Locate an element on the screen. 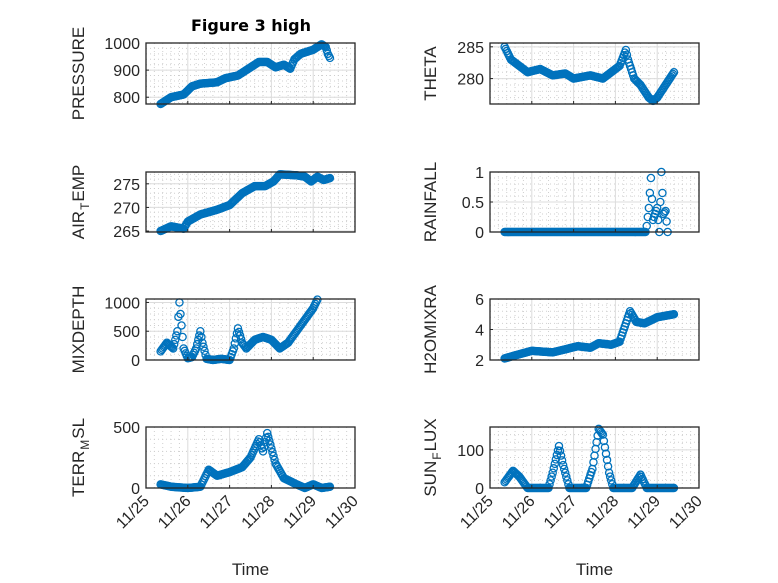 The width and height of the screenshot is (778, 583). x-tick-label: 11/26 is located at coordinates (175, 513).